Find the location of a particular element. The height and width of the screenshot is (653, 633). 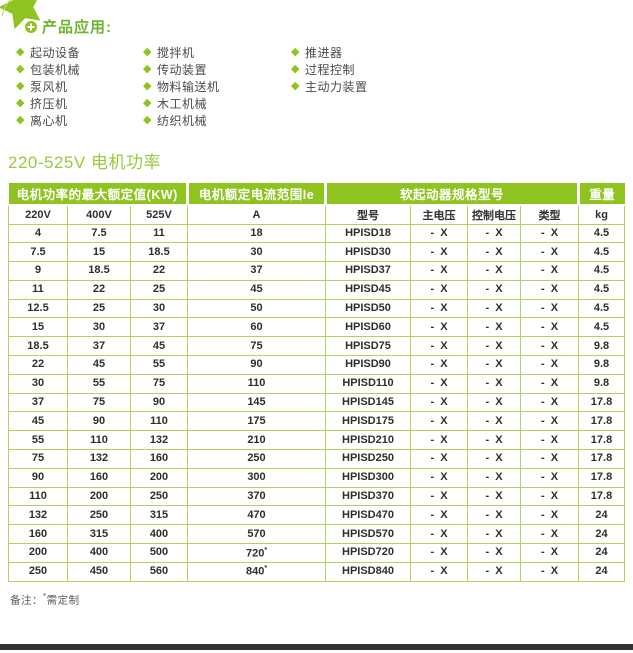

table-cell: 570 is located at coordinates (256, 534).